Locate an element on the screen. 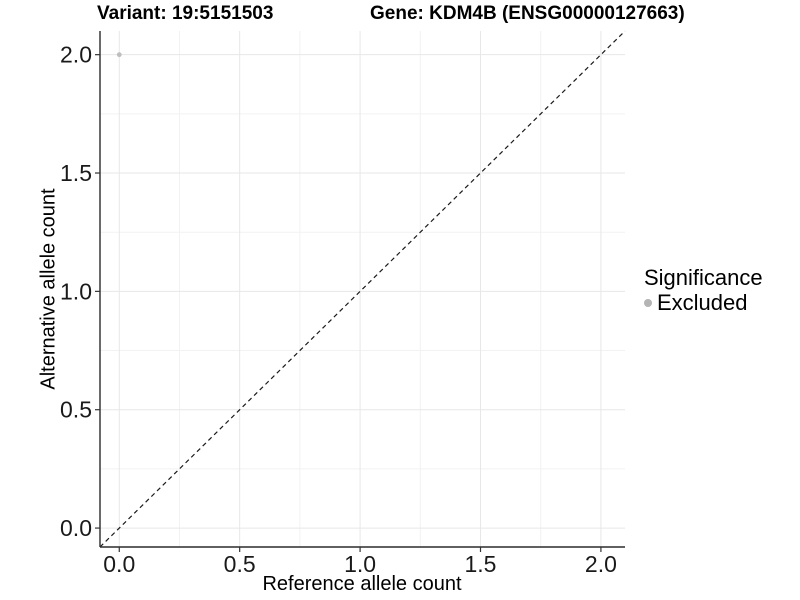  variant-title: Variant: 19:5151503 is located at coordinates (185, 13).